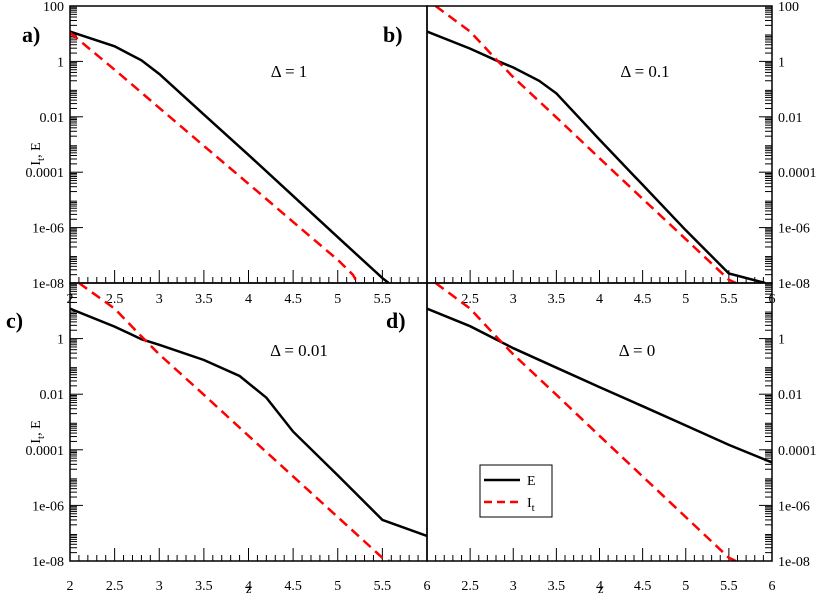 The width and height of the screenshot is (830, 604). Describe the element at coordinates (637, 350) in the screenshot. I see `delta-annotation: Δ = 0` at that location.